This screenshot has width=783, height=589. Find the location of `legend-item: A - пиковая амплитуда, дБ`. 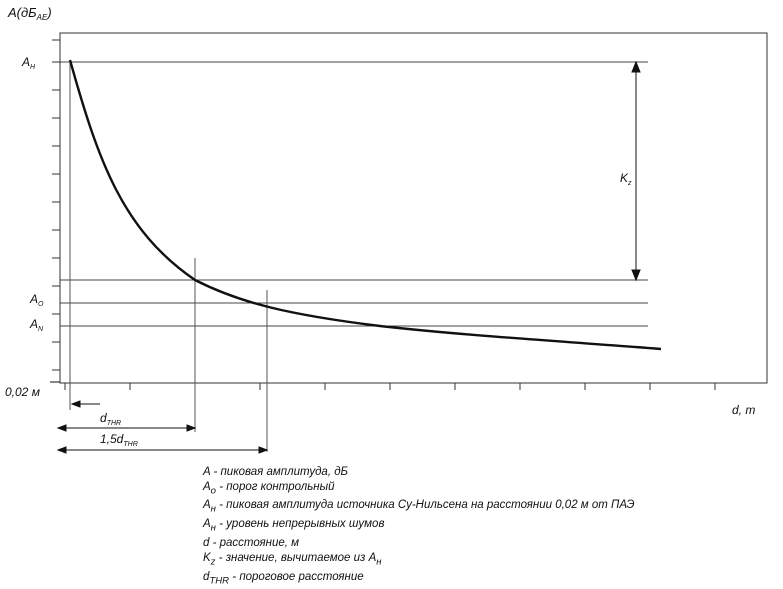

legend-item: A - пиковая амплитуда, дБ is located at coordinates (276, 472).